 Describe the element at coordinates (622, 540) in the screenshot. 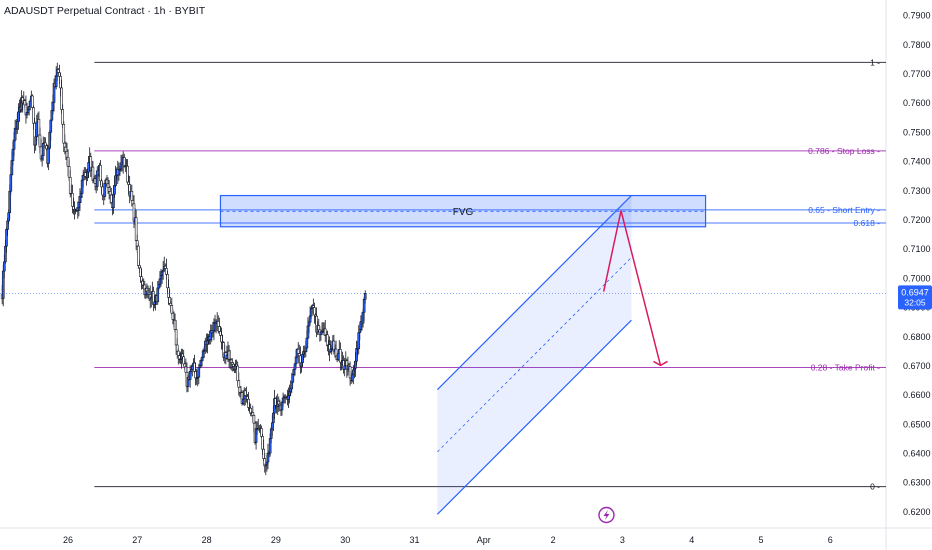

I see `x-tick-label: 3` at that location.